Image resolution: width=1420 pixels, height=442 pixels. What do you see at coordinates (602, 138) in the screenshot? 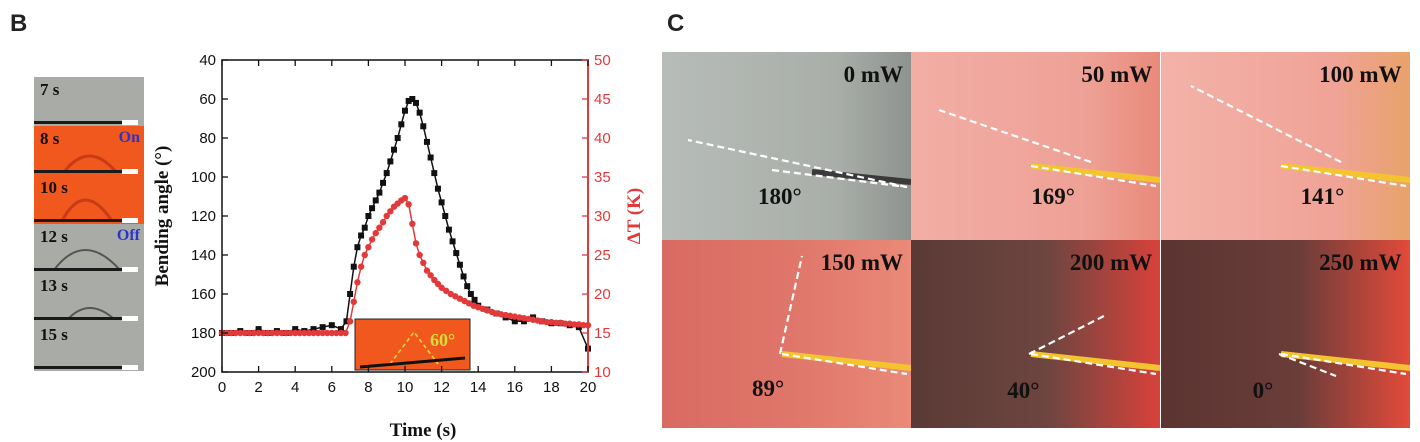
I see `y-right-tick-label: 40` at bounding box center [602, 138].